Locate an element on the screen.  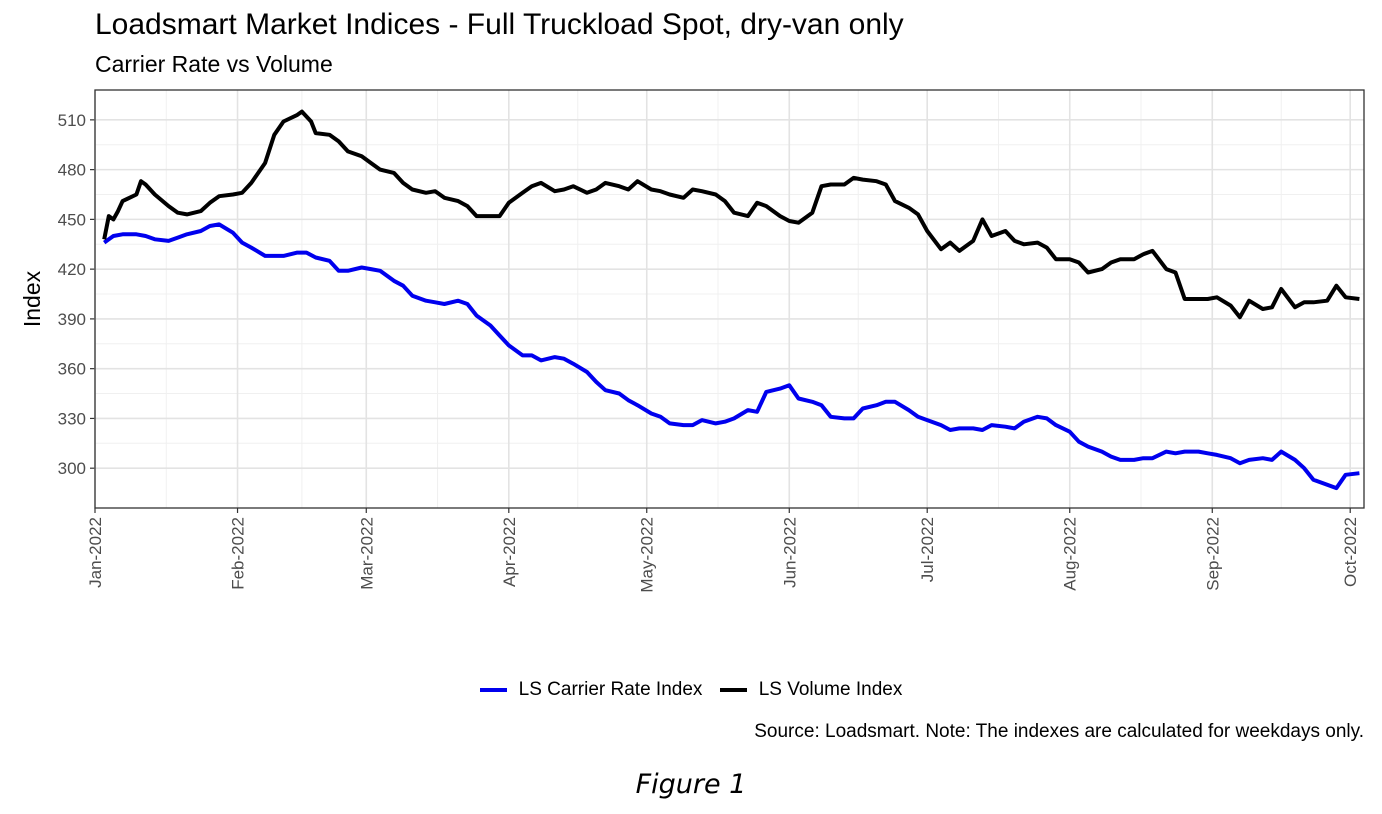
x-tick-label: Sep-2022 is located at coordinates (1212, 554).